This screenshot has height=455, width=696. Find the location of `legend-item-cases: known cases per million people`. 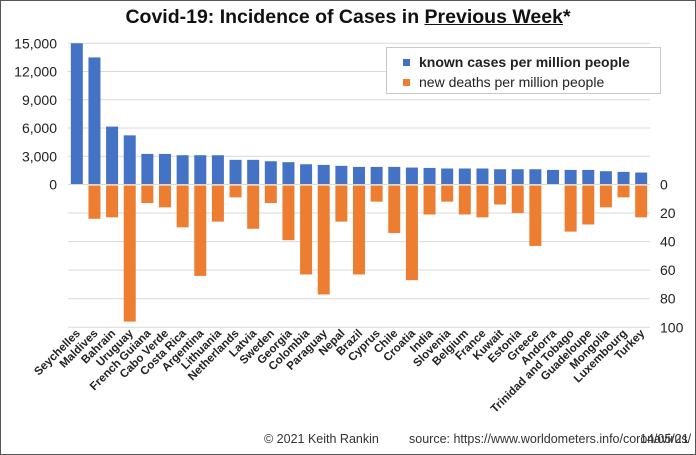

legend-item-cases: known cases per million people is located at coordinates (516, 62).